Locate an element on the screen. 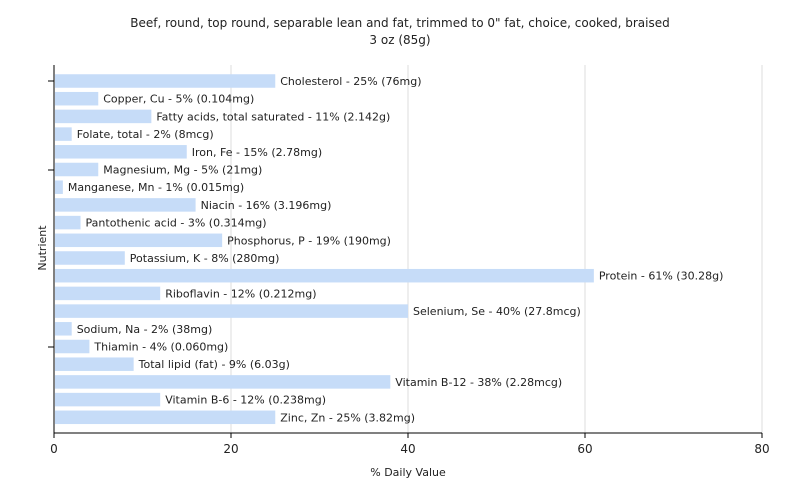 This screenshot has height=500, width=800. bar-label: Selenium, Se - 40% (27.8mcg) is located at coordinates (497, 311).